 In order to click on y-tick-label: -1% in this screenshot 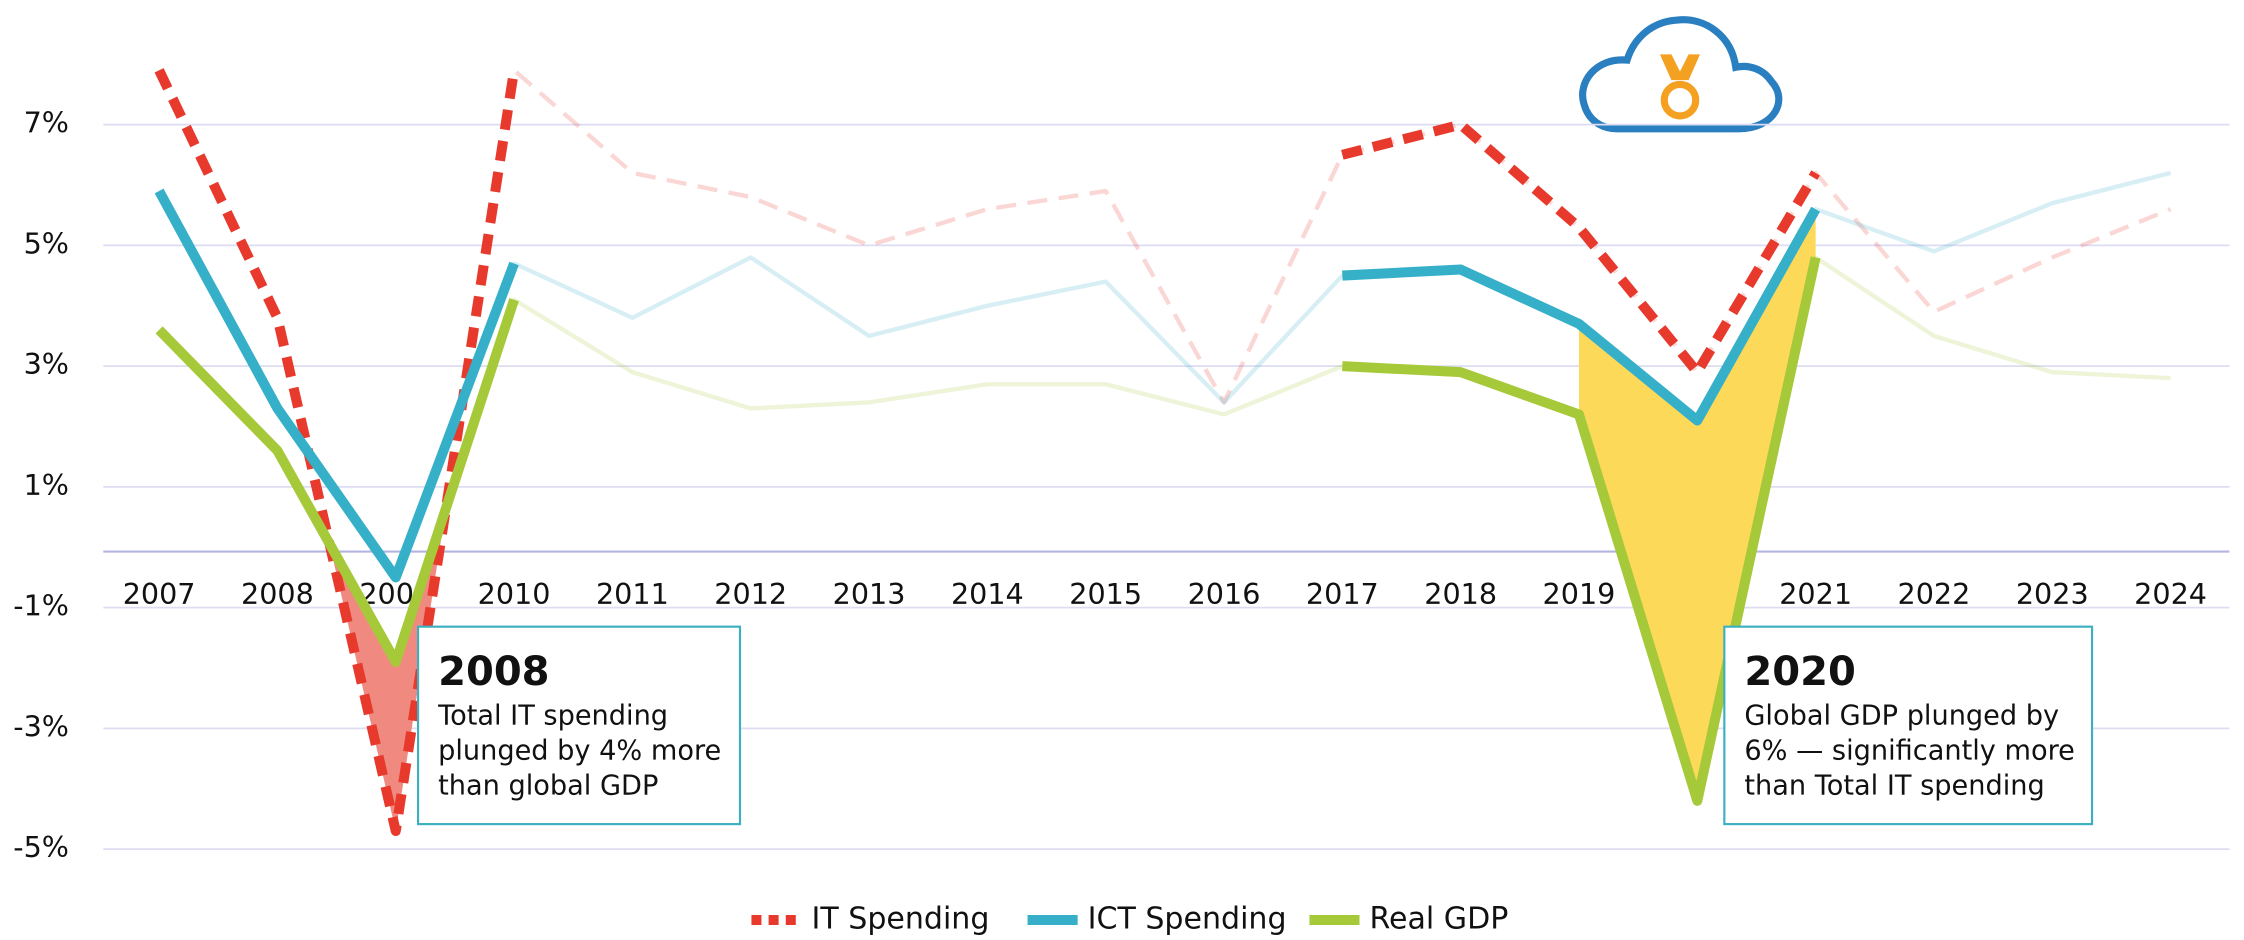, I will do `click(41, 606)`.